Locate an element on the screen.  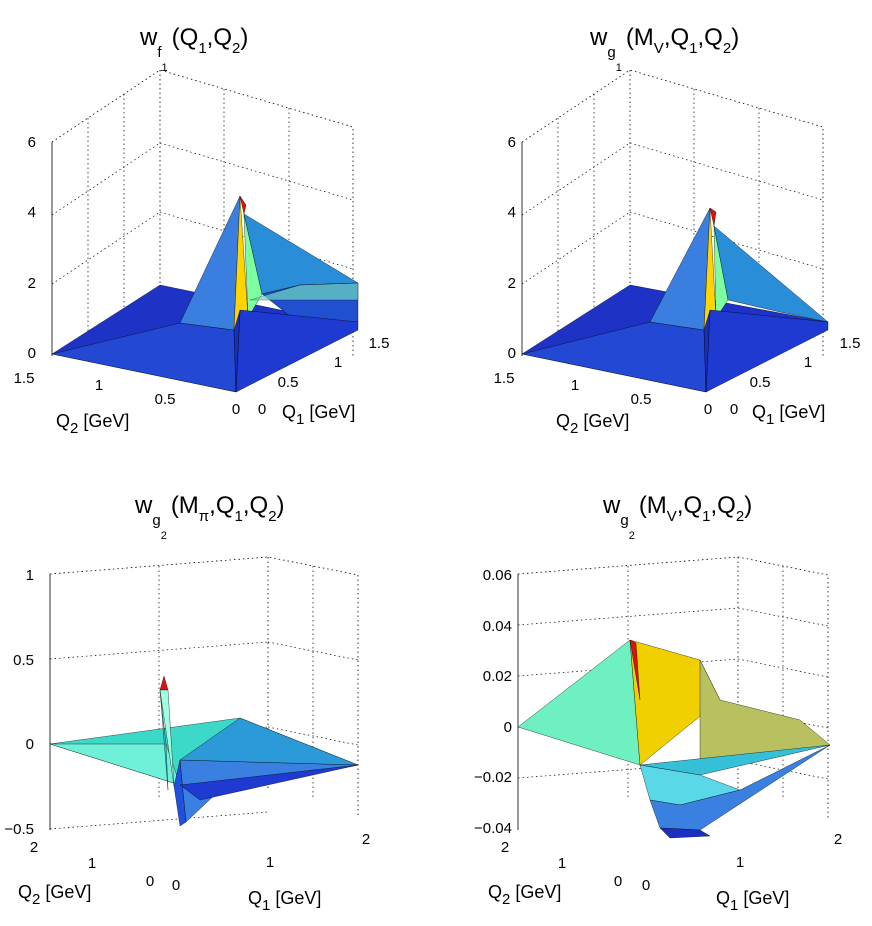
panel-title: wf1(Q1,Q2) is located at coordinates (193, 49).